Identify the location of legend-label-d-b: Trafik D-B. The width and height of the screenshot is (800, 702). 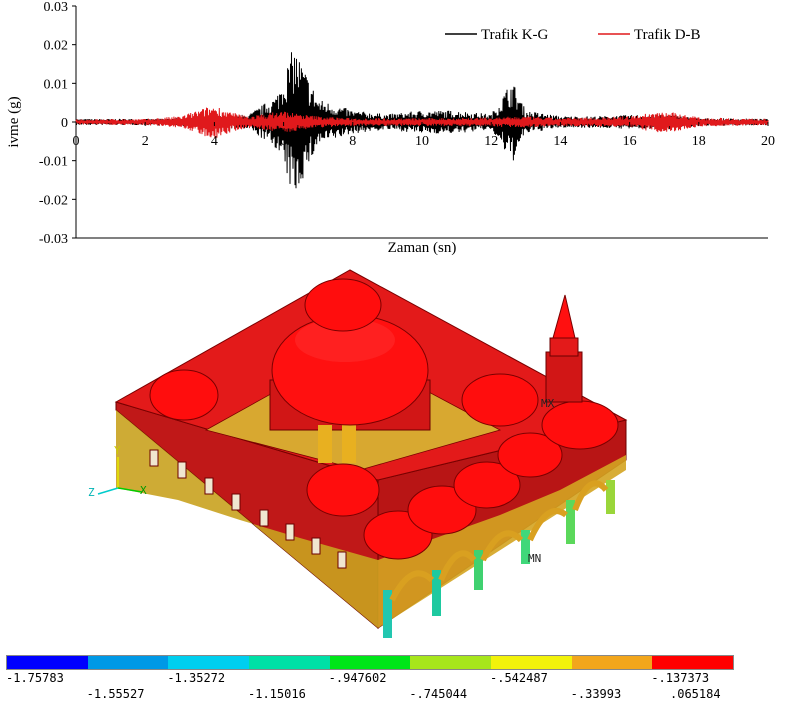
(667, 35).